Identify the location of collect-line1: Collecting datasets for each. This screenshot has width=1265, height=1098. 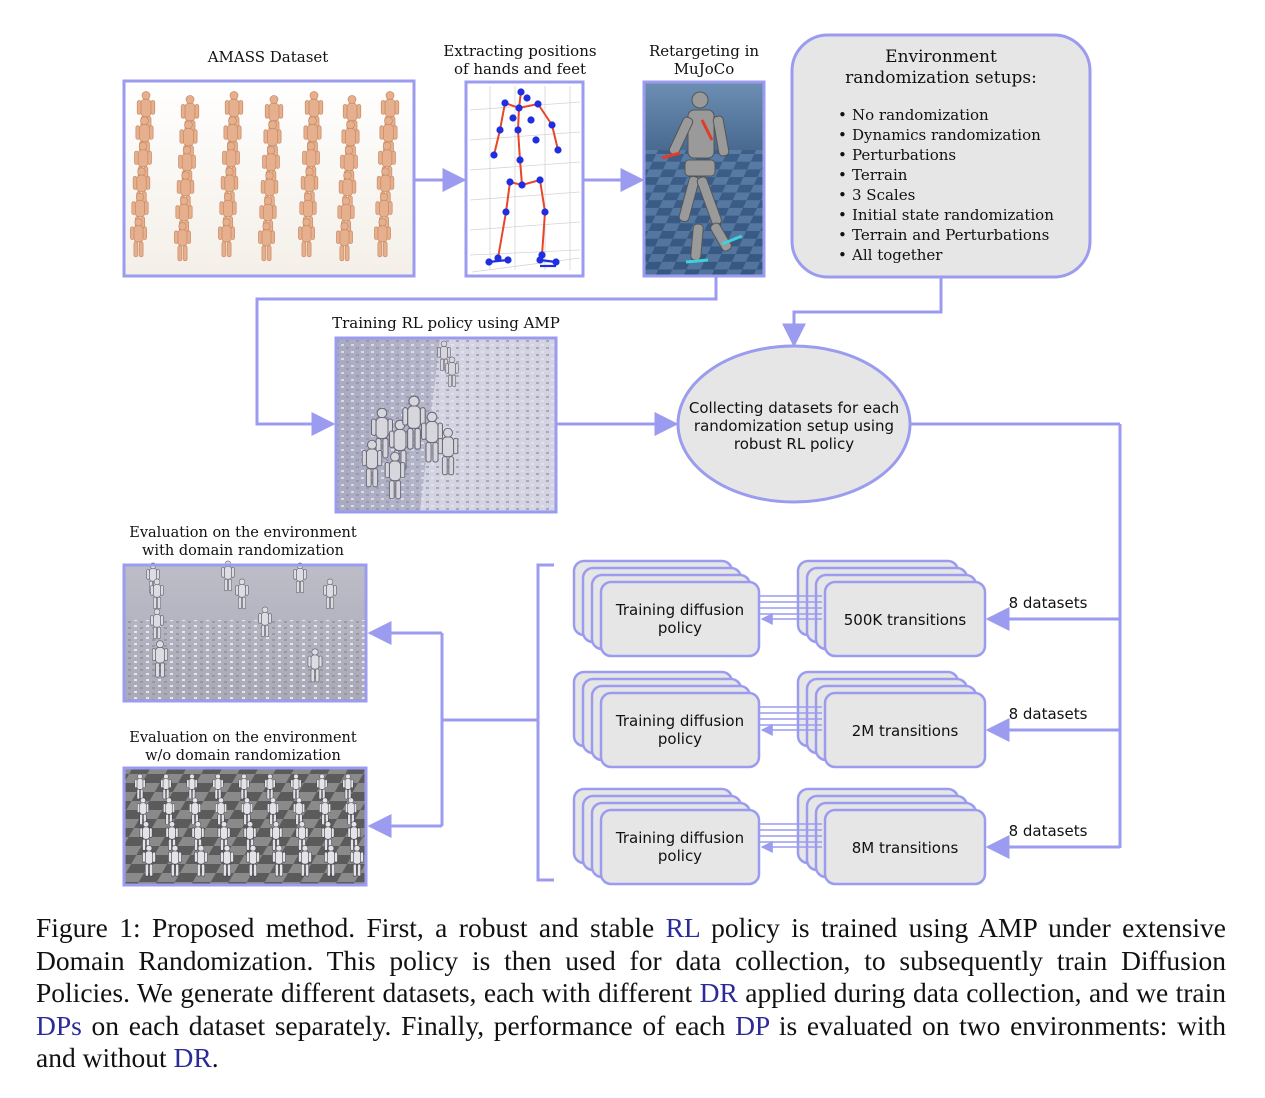
(794, 408).